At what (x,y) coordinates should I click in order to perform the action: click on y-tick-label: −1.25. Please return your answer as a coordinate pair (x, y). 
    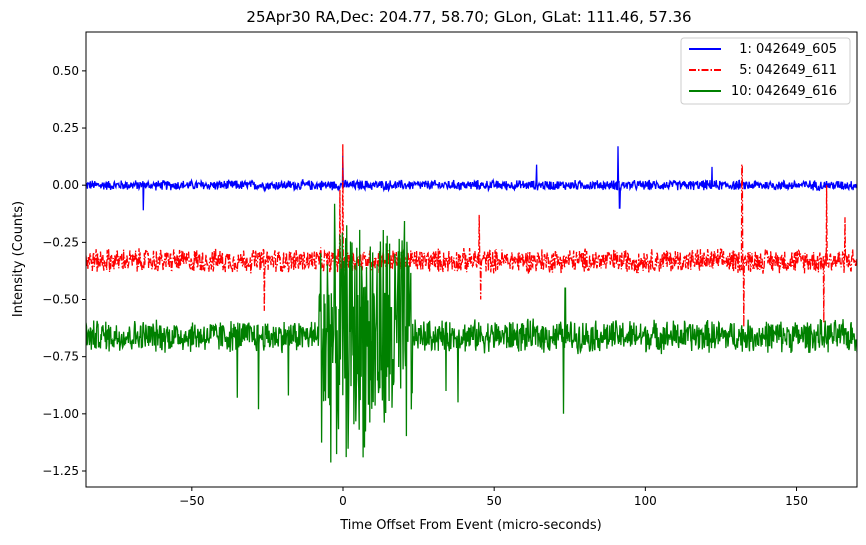
    Looking at the image, I should click on (60, 471).